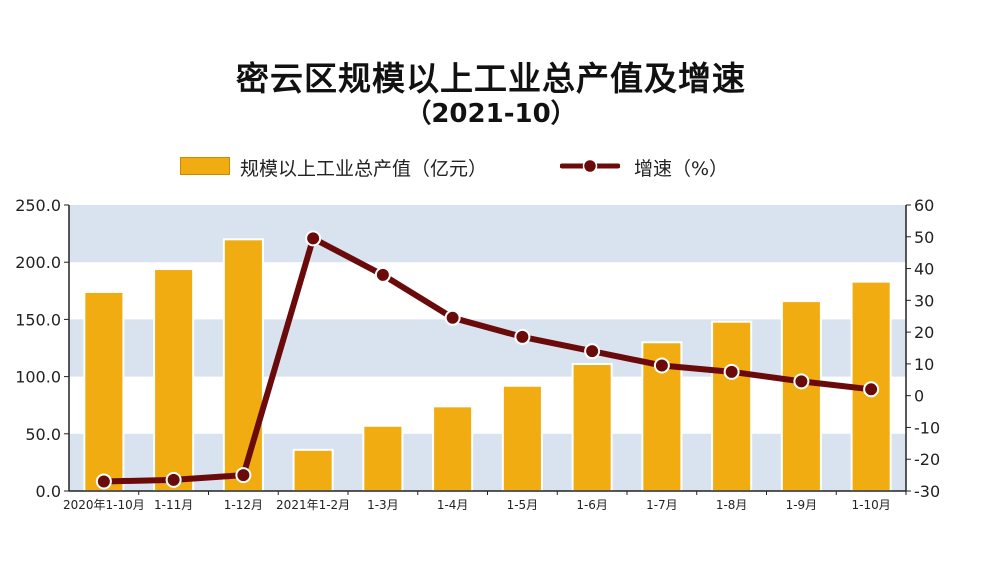 This screenshot has width=982, height=576. What do you see at coordinates (43, 434) in the screenshot?
I see `y-left-tick-label: 50.0` at bounding box center [43, 434].